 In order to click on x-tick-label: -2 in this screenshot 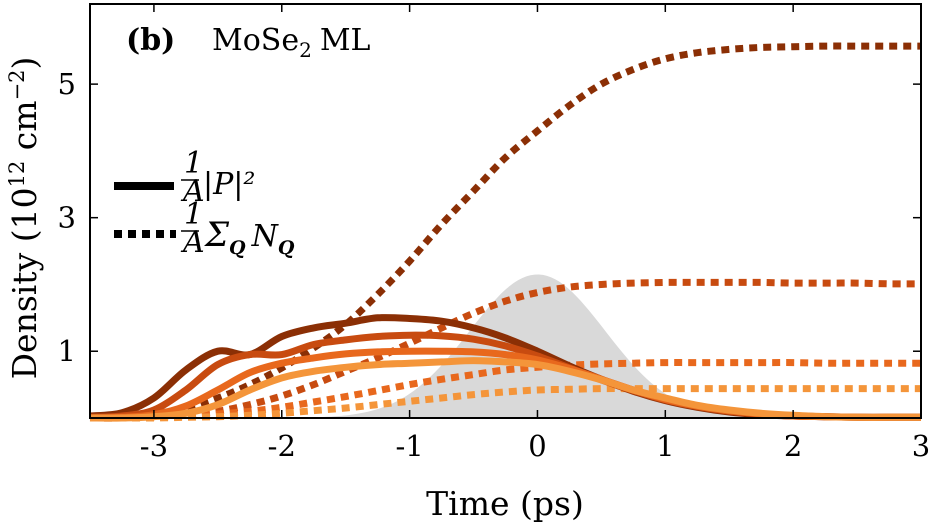, I will do `click(282, 446)`.